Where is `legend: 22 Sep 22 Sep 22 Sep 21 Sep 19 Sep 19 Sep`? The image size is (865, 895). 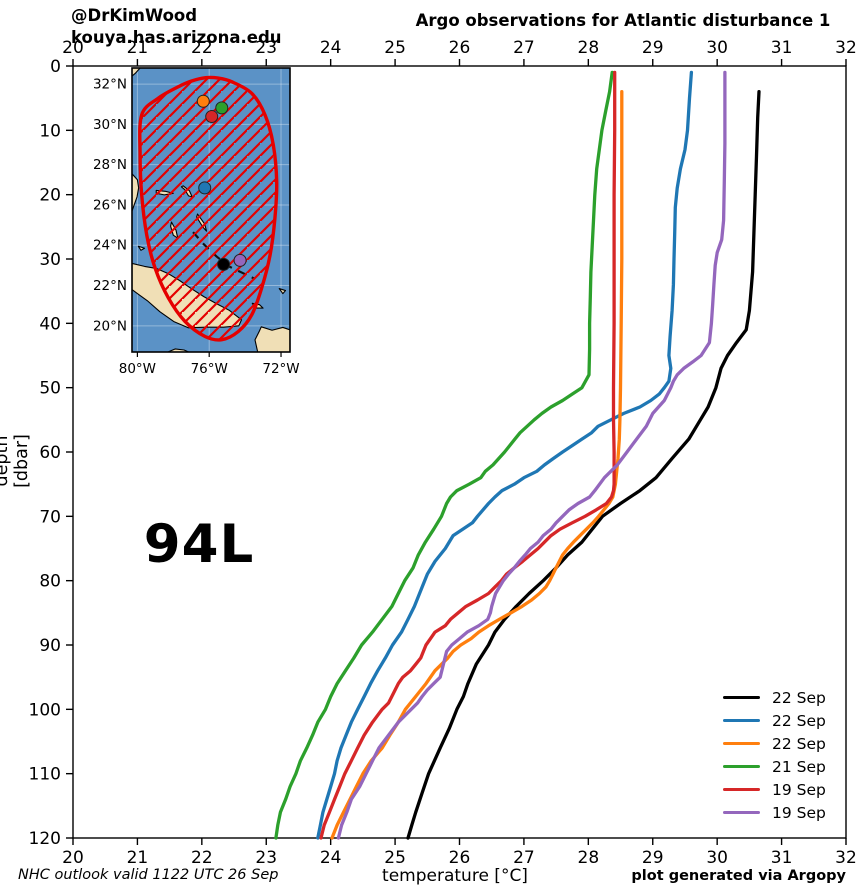 legend: 22 Sep 22 Sep 22 Sep 21 Sep 19 Sep 19 Sep is located at coordinates (774, 755).